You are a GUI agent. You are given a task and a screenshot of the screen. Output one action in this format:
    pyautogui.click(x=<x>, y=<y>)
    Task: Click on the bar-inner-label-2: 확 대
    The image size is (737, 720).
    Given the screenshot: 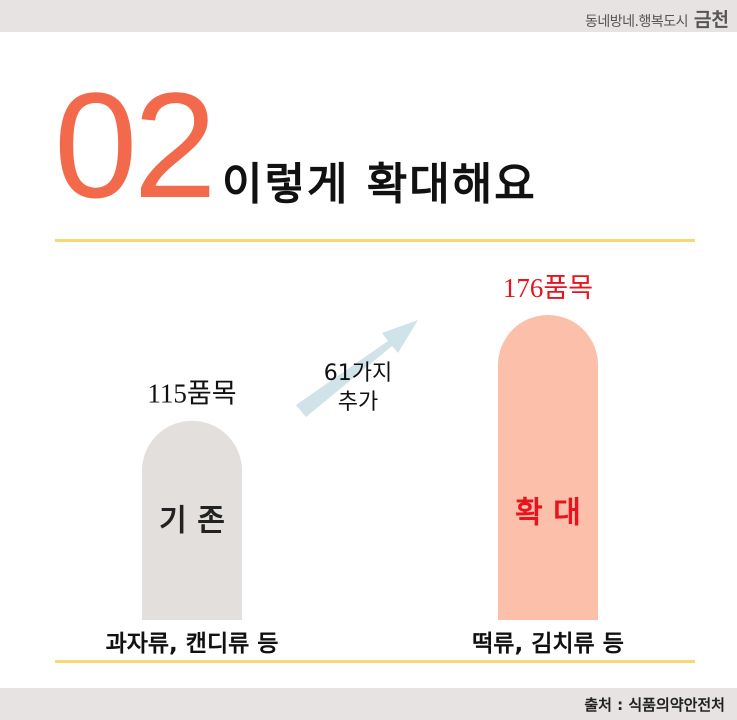 What is the action you would take?
    pyautogui.click(x=548, y=512)
    